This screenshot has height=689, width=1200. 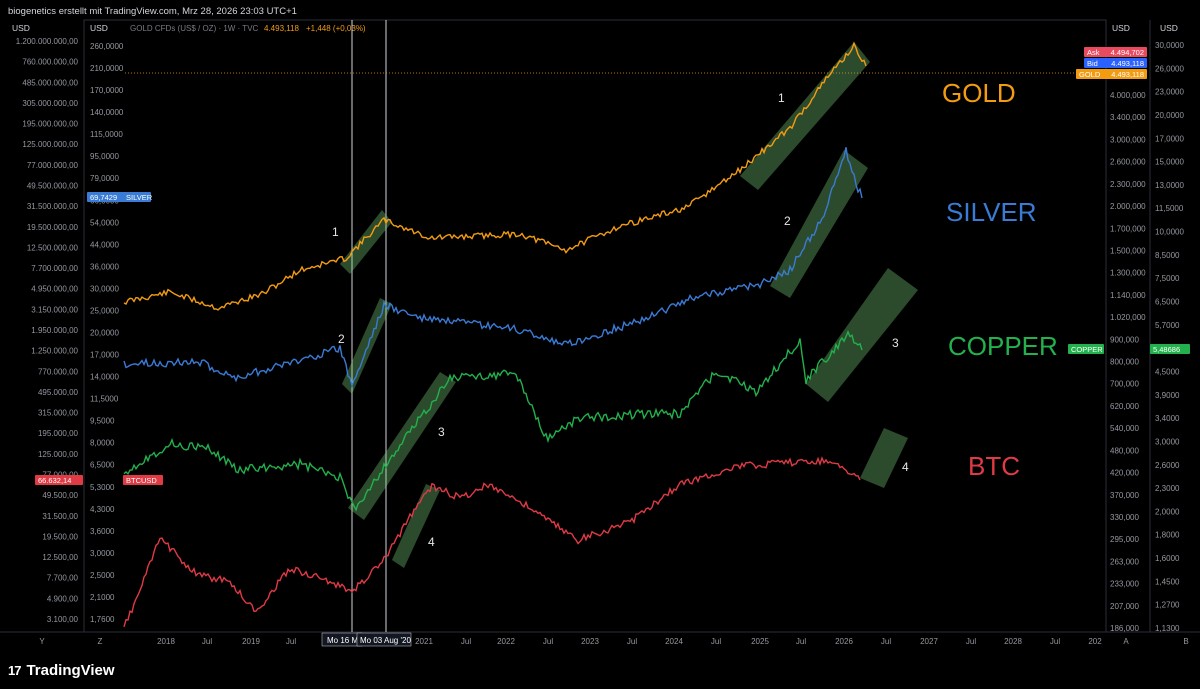 What do you see at coordinates (1124, 473) in the screenshot?
I see `gold-scale-tick: 420,000` at bounding box center [1124, 473].